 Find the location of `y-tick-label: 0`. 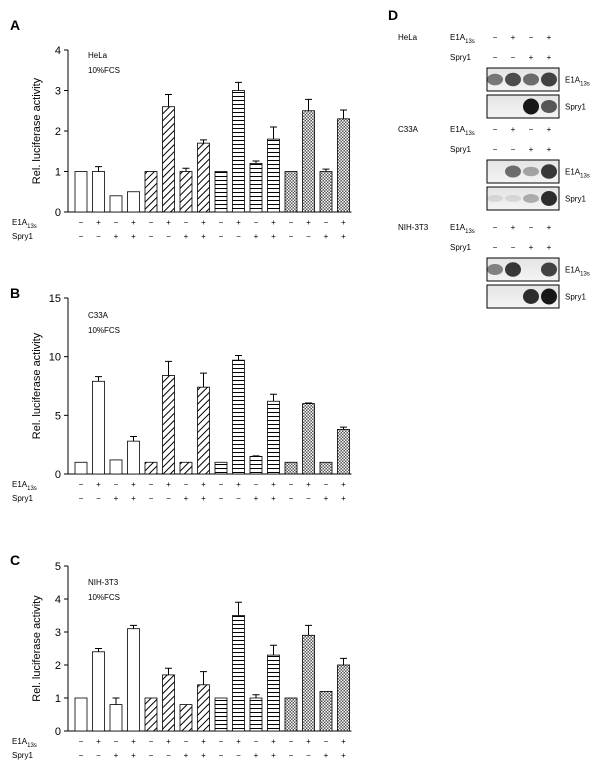

y-tick-label: 0 is located at coordinates (58, 213).